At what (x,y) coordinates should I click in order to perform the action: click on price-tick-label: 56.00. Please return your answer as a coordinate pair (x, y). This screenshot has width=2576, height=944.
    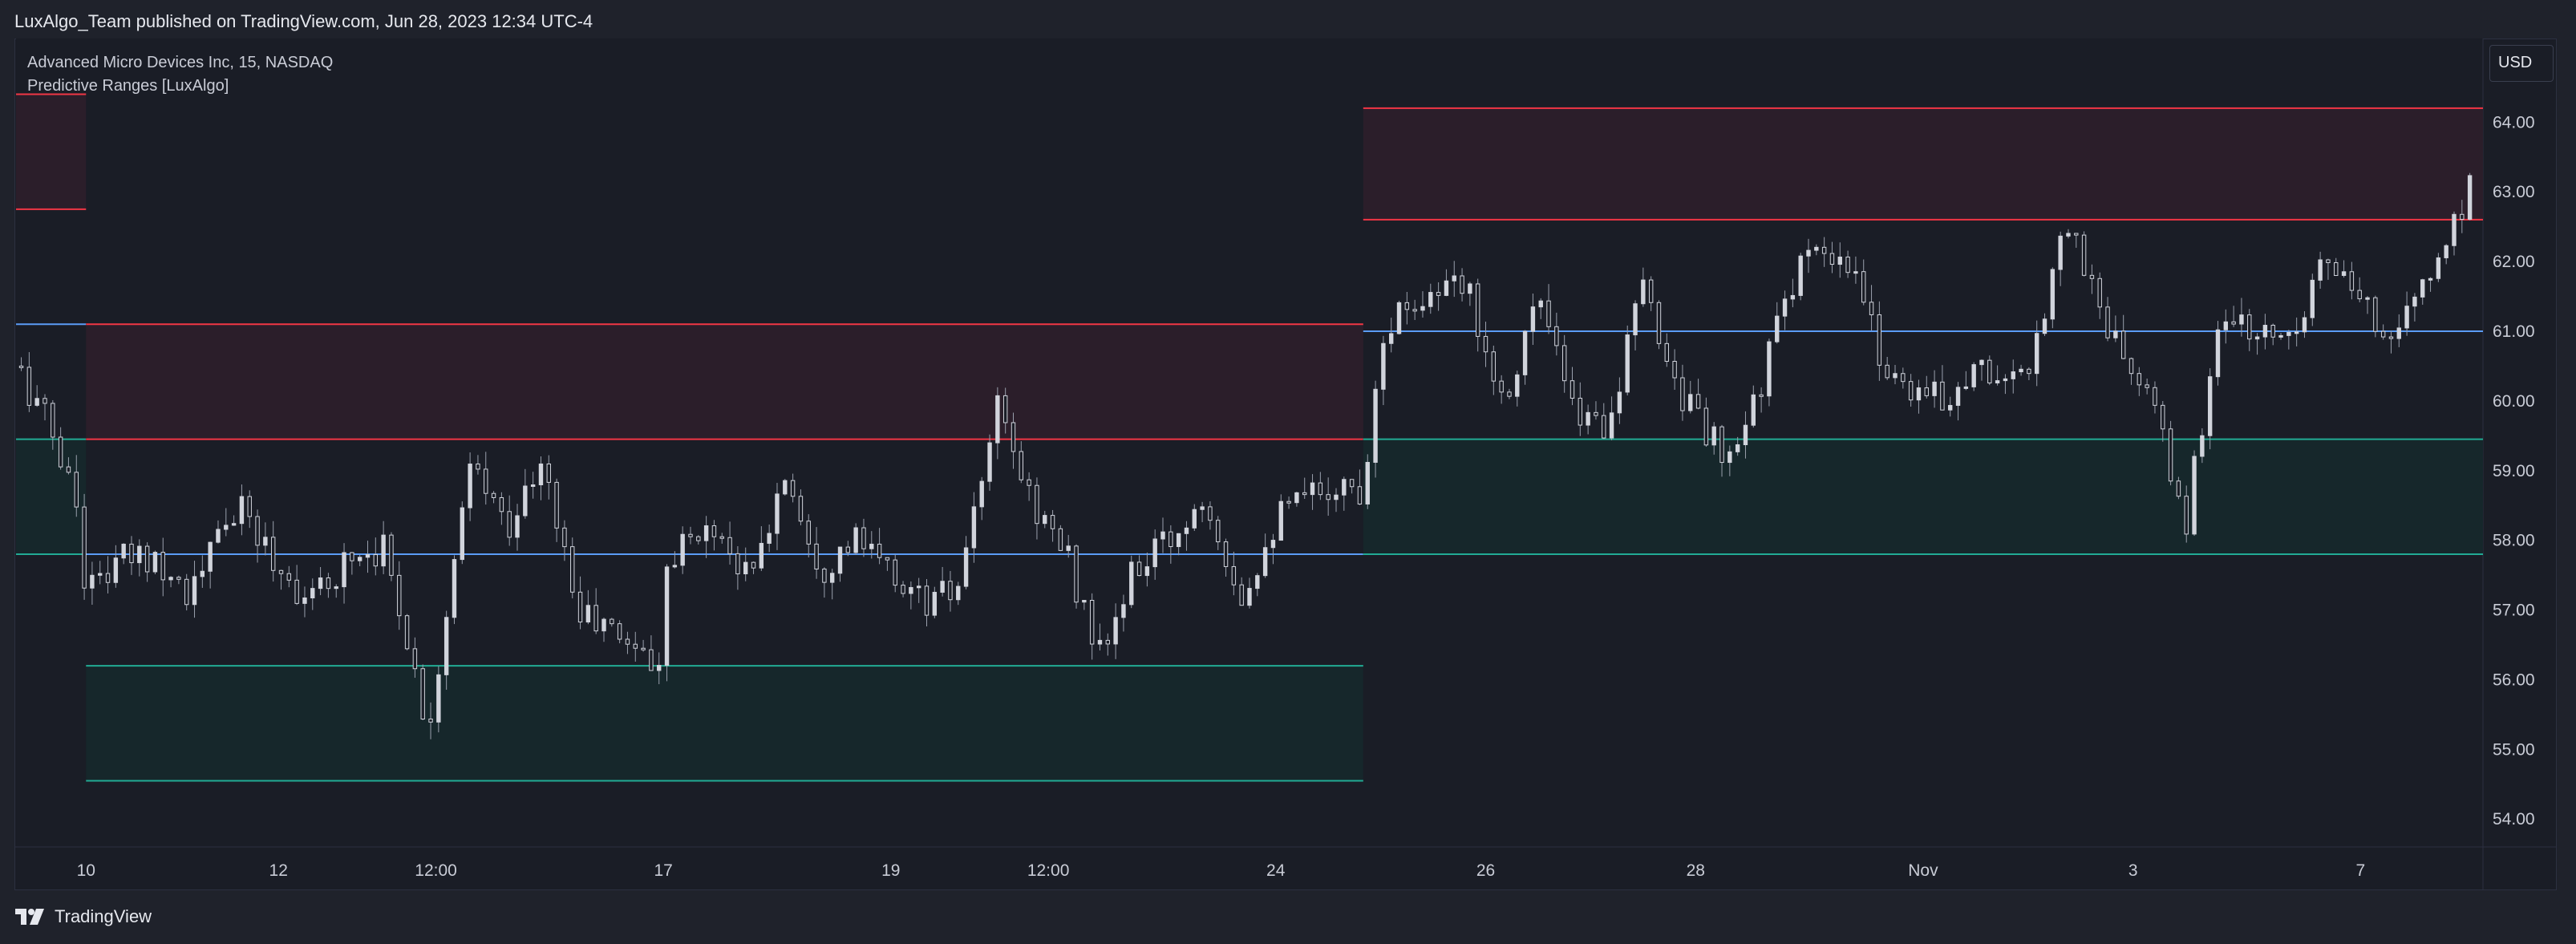
    Looking at the image, I should click on (2514, 680).